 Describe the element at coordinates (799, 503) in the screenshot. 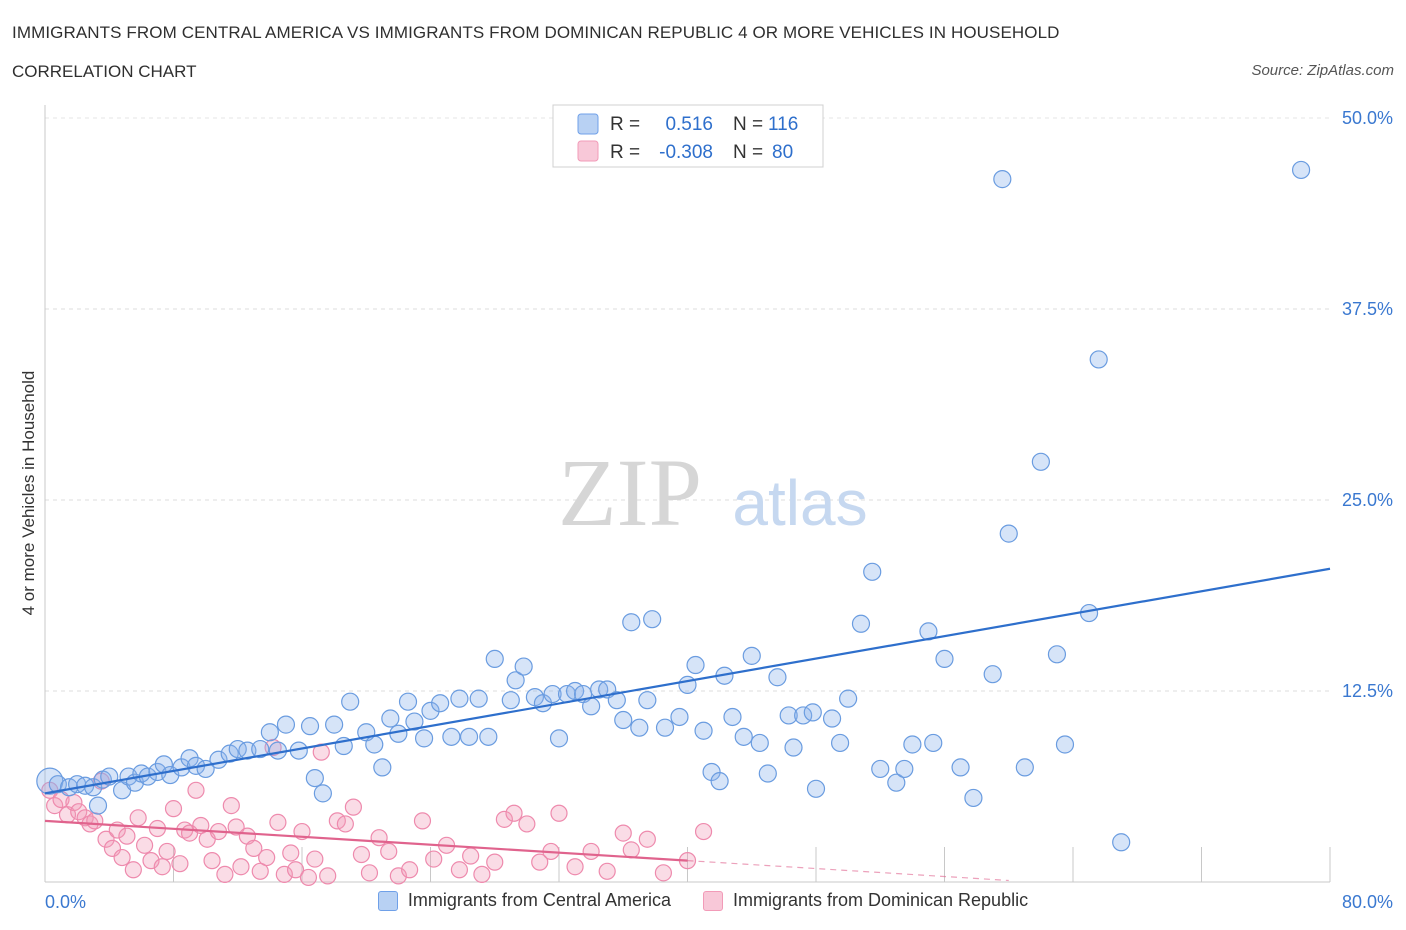

I see `watermark-atlas: atlas` at that location.